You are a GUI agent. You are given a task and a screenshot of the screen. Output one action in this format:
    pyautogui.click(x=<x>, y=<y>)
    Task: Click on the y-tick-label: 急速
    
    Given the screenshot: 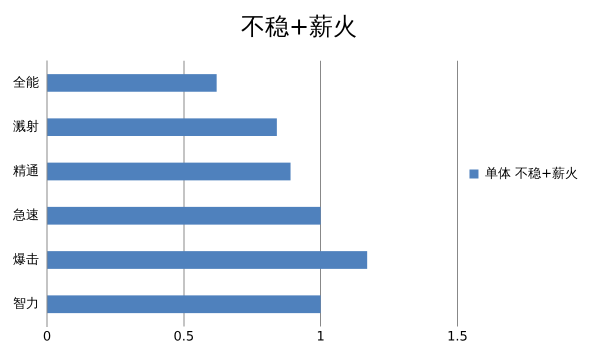 What is the action you would take?
    pyautogui.click(x=25, y=216)
    